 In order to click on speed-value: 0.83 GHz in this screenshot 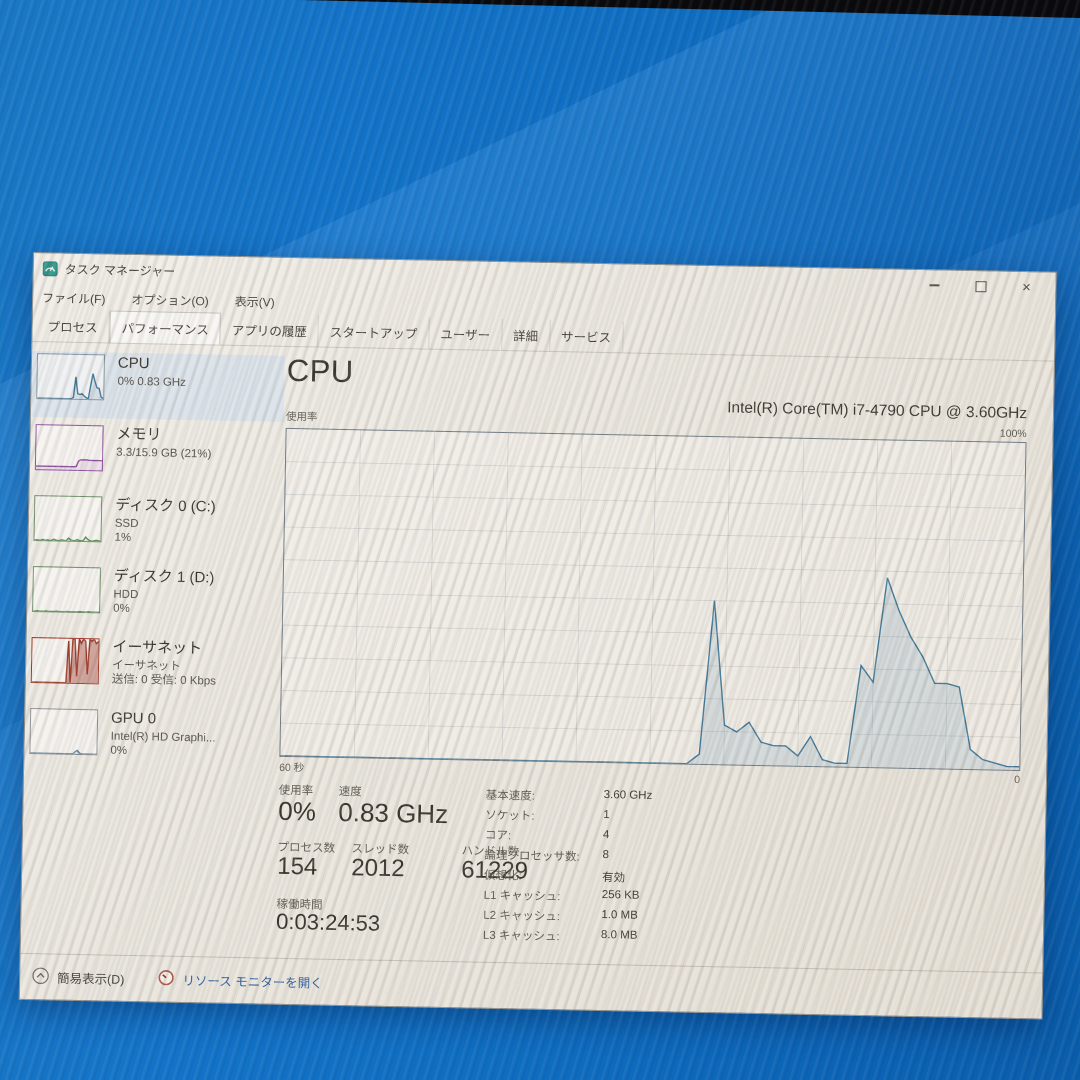, I will do `click(393, 813)`.